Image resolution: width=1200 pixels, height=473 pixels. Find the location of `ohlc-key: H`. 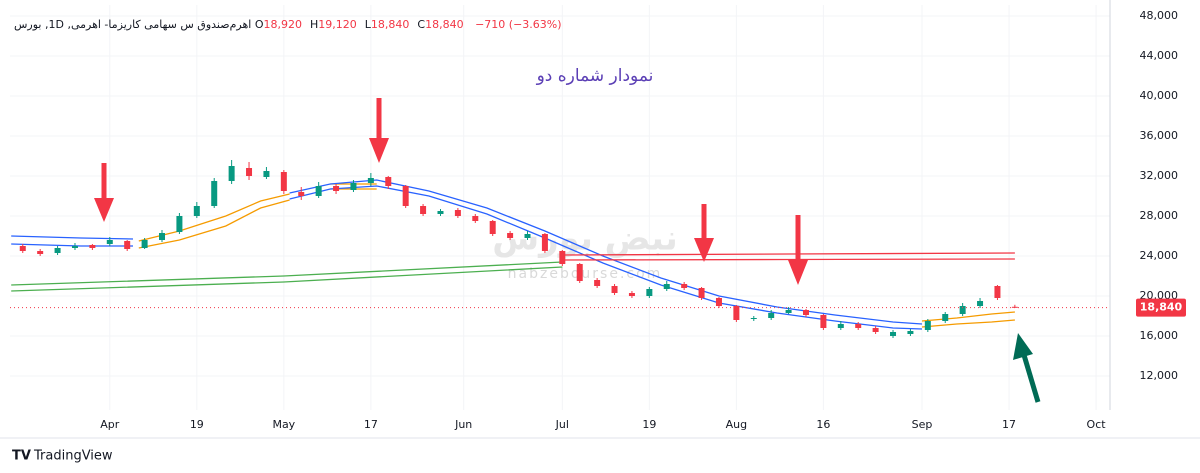

ohlc-key: H is located at coordinates (314, 24).